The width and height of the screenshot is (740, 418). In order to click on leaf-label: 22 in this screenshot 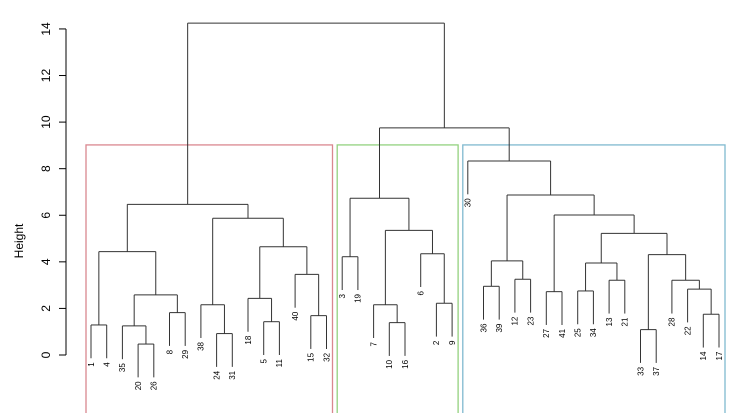, I will do `click(687, 330)`.